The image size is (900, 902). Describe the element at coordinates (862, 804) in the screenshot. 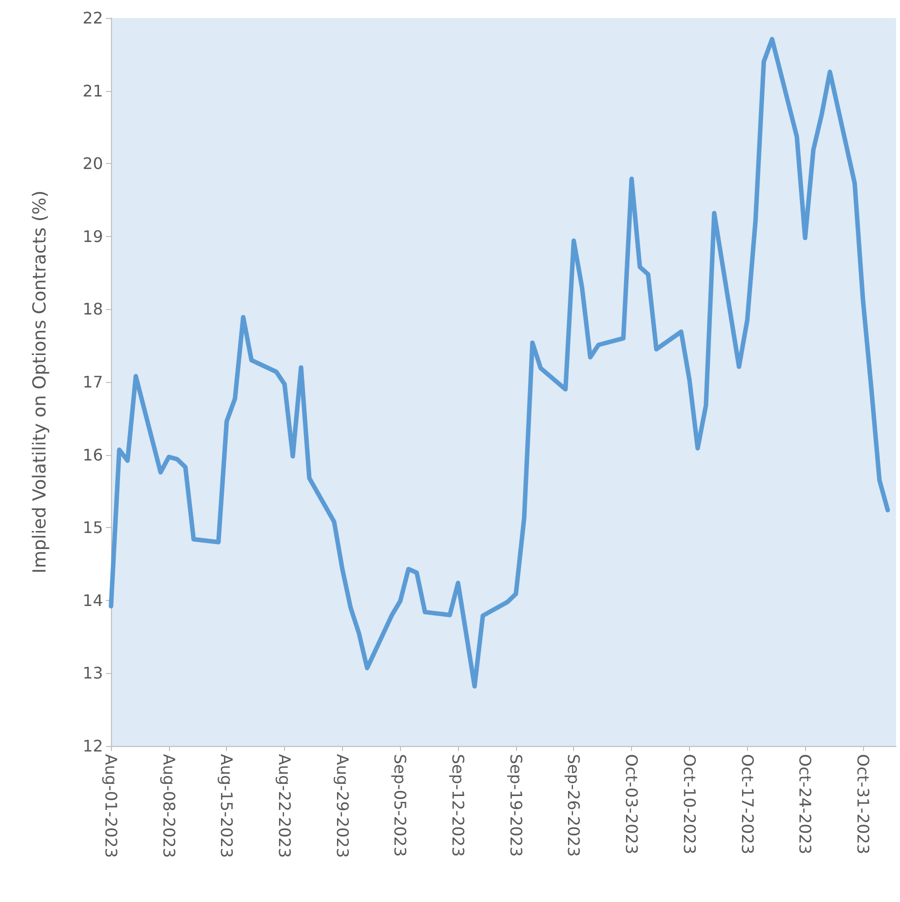

I see `x-tick-label: Oct-31-2023` at that location.